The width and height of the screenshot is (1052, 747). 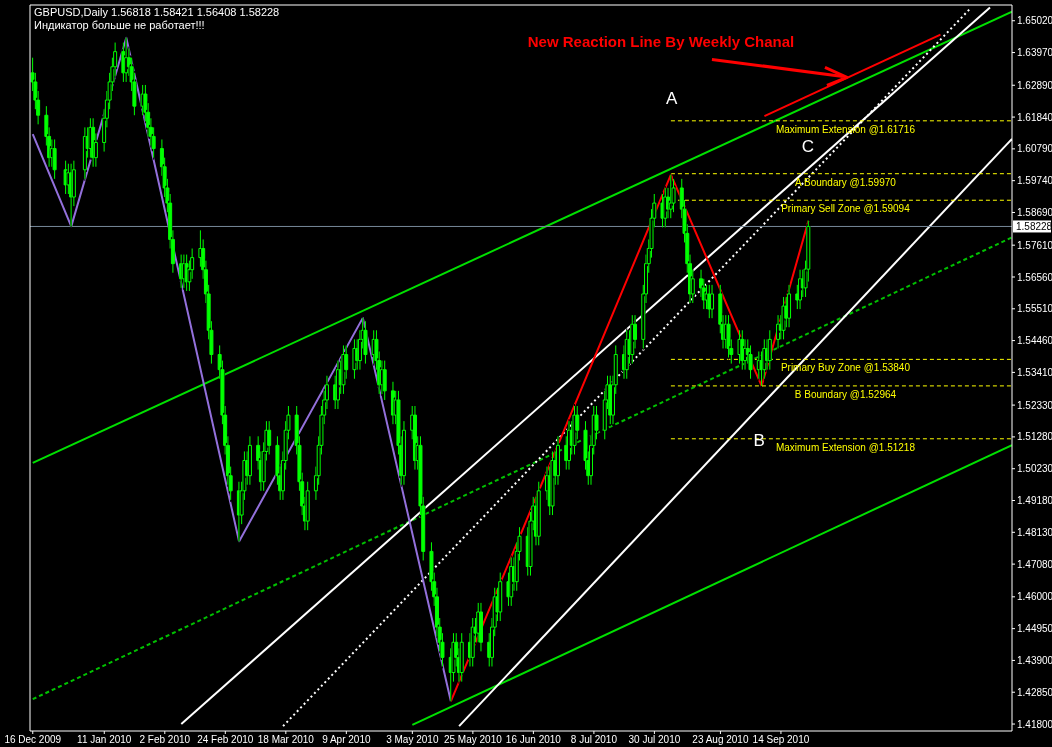 What do you see at coordinates (412, 740) in the screenshot?
I see `x-tick-label: 3 May 2010` at bounding box center [412, 740].